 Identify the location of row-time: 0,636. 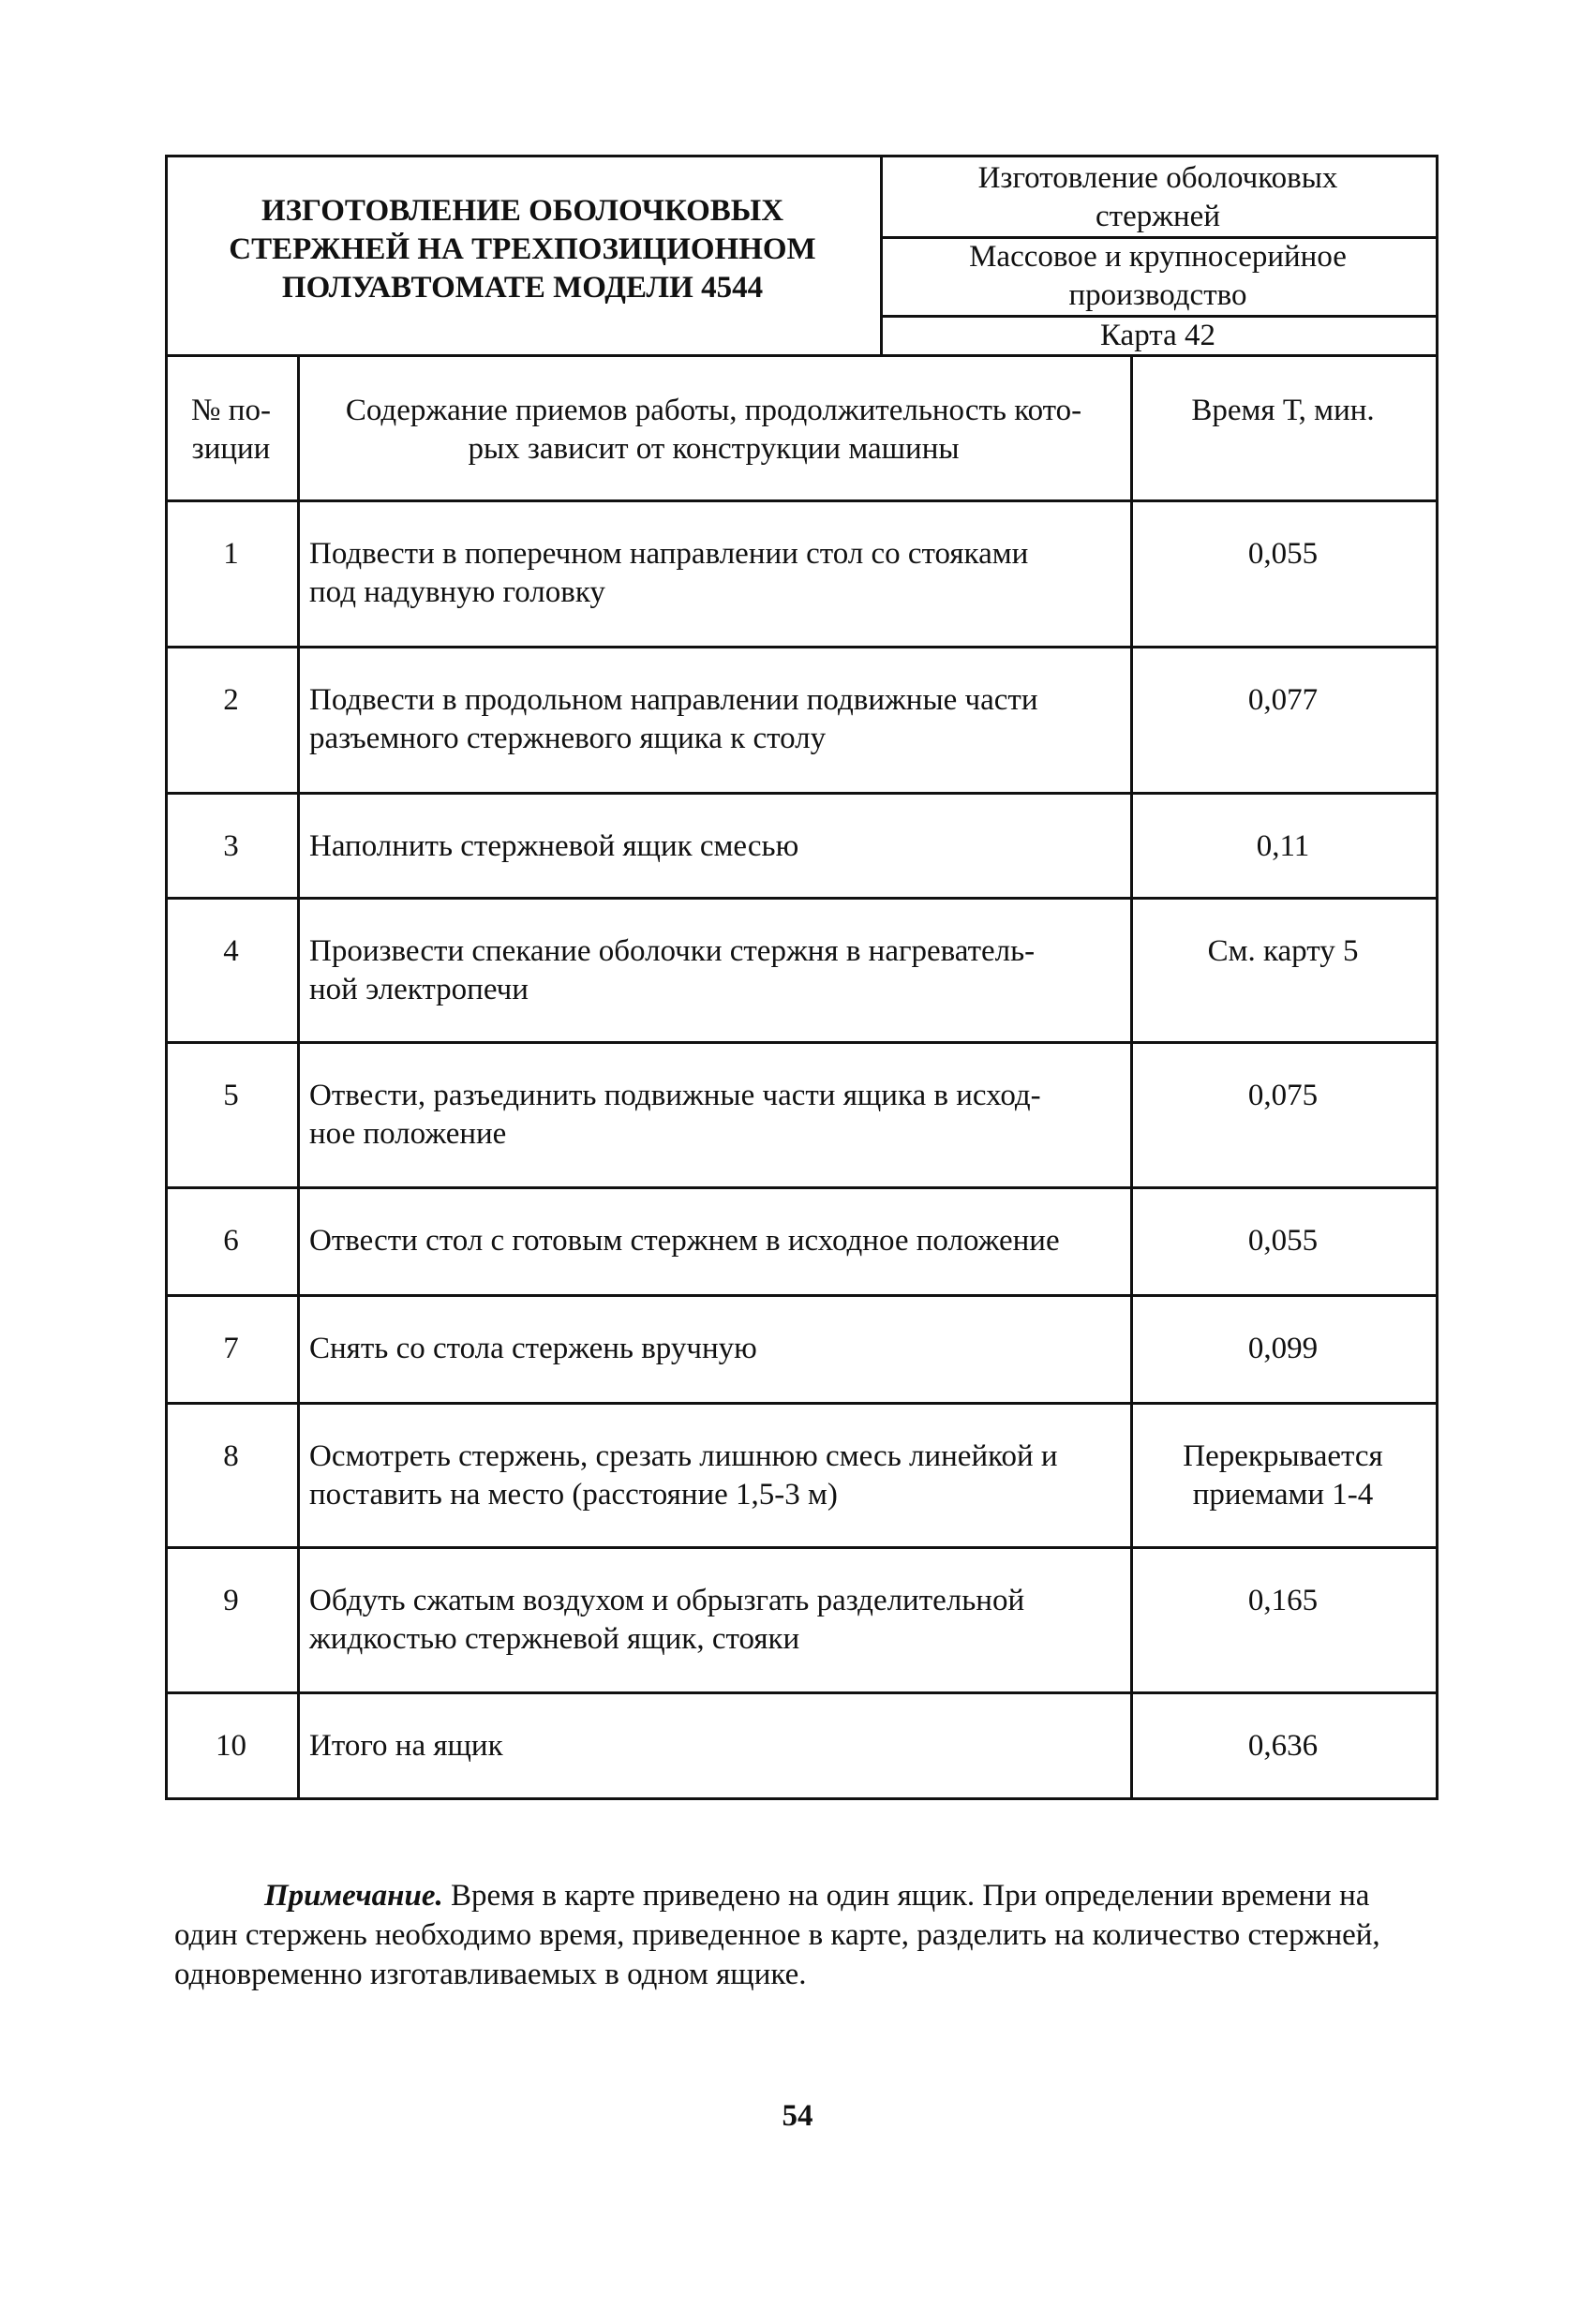
(1283, 1746).